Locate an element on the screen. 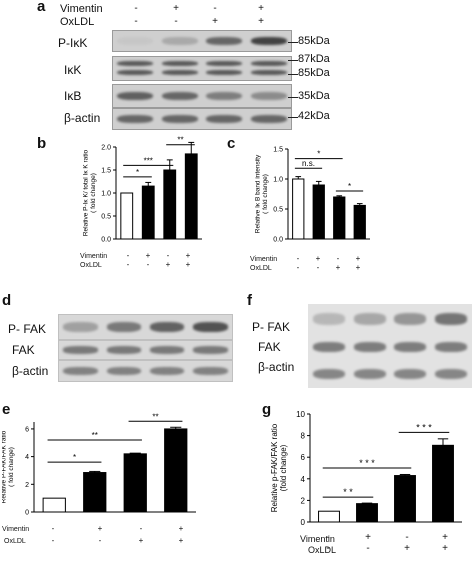 This screenshot has height=564, width=474. y-tick-label: 1.0 is located at coordinates (278, 180).